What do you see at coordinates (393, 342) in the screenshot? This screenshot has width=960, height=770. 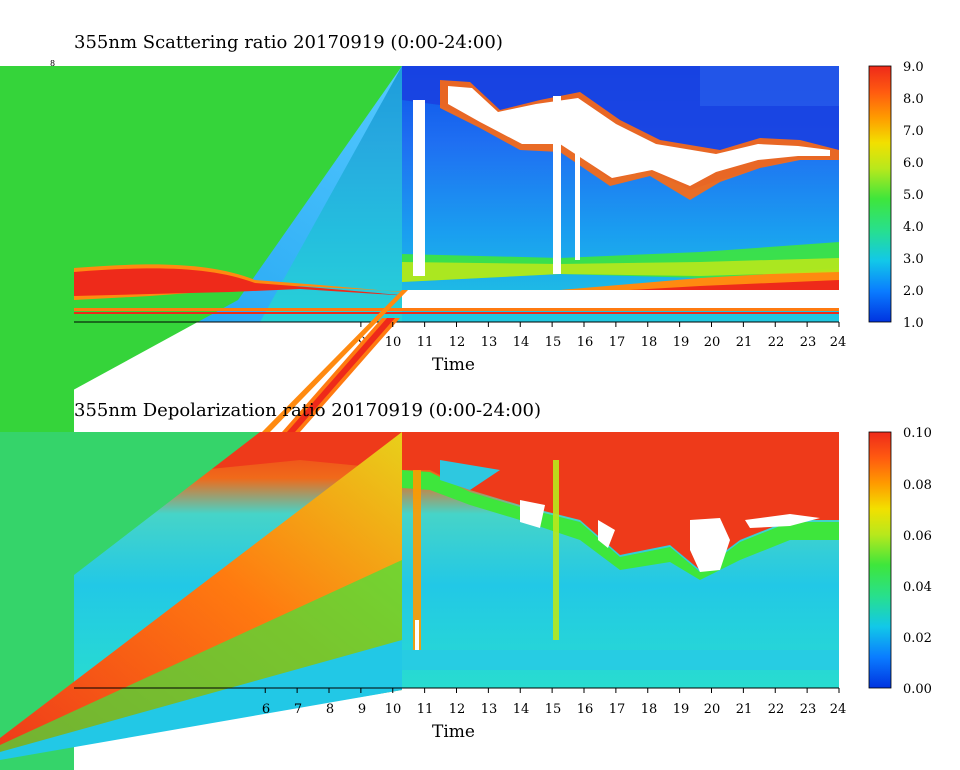 I see `sr-xtick: 10` at bounding box center [393, 342].